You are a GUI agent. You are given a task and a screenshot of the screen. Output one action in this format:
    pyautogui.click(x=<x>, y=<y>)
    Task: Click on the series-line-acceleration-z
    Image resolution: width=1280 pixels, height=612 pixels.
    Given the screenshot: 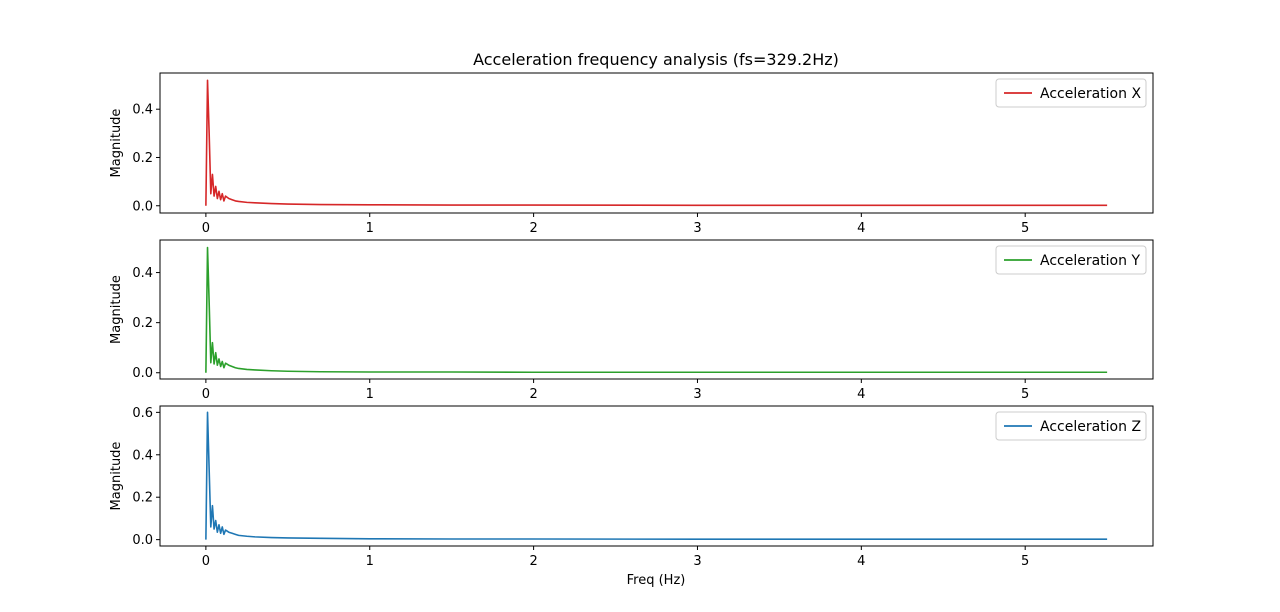 What is the action you would take?
    pyautogui.click(x=656, y=476)
    